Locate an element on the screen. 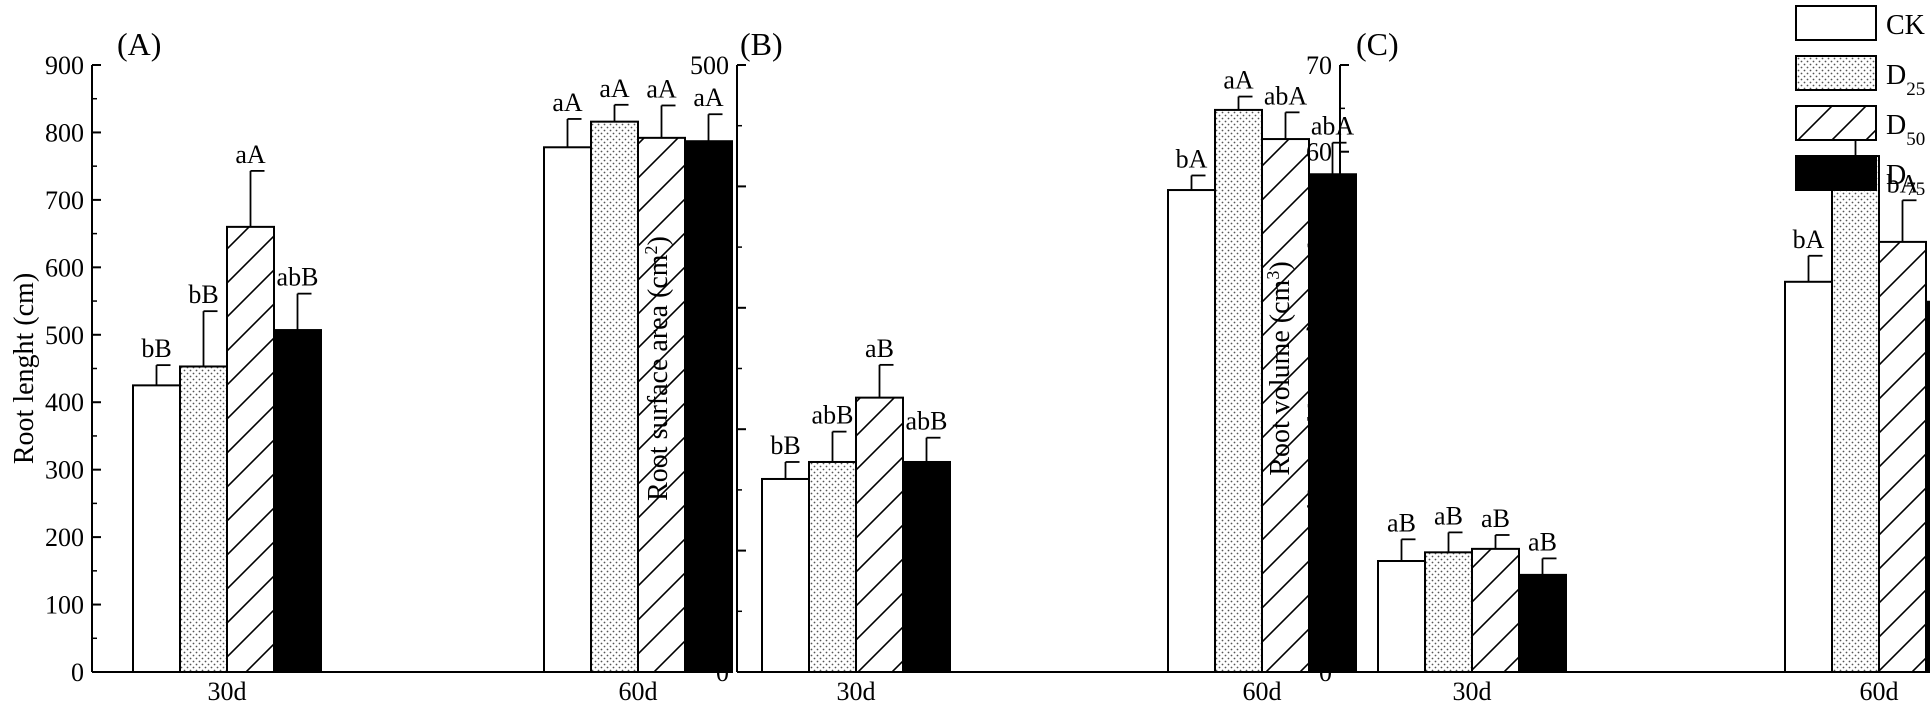  y-tick-label: 60 is located at coordinates (1319, 152).